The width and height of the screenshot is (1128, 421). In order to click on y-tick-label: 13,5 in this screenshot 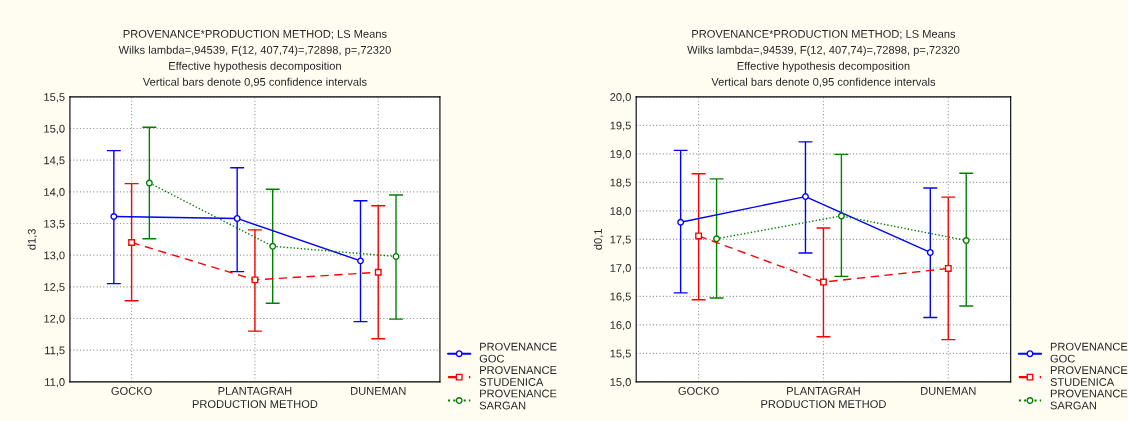, I will do `click(54, 224)`.